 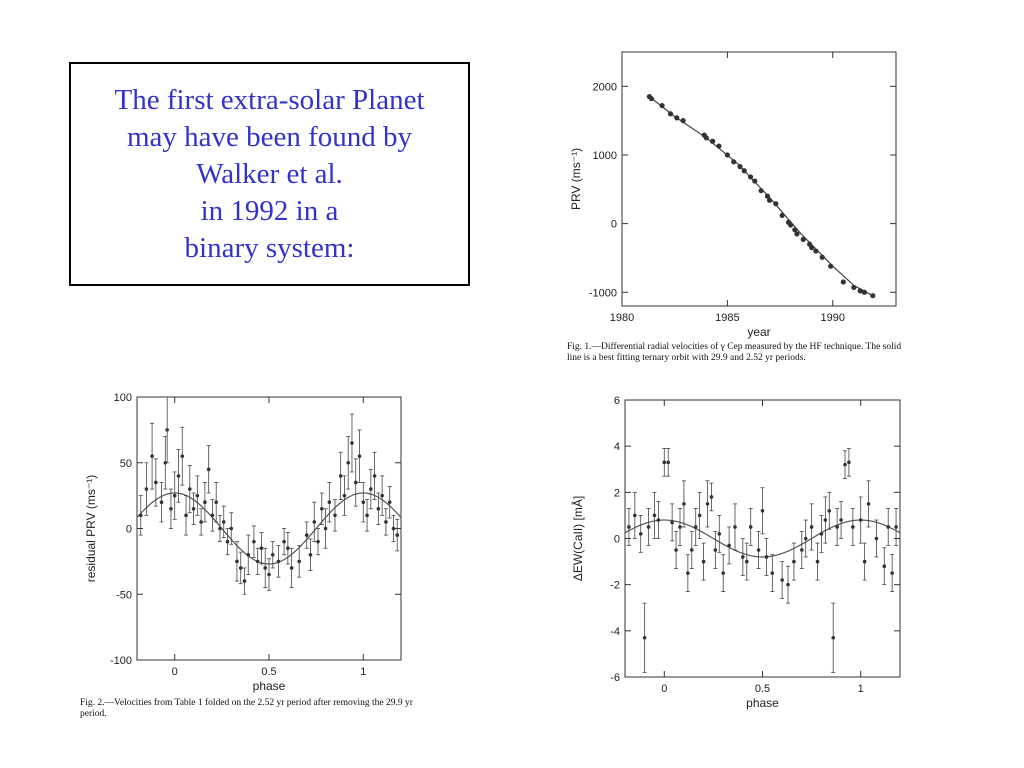 I want to click on y-axis-label: ΔEW(CaII) [mÅ], so click(x=577, y=538).